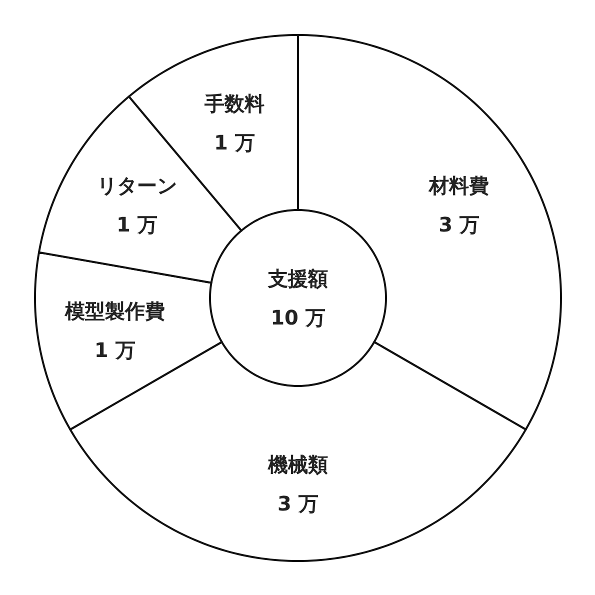 Image resolution: width=595 pixels, height=595 pixels. Describe the element at coordinates (233, 104) in the screenshot. I see `slice-label: 手数料` at that location.